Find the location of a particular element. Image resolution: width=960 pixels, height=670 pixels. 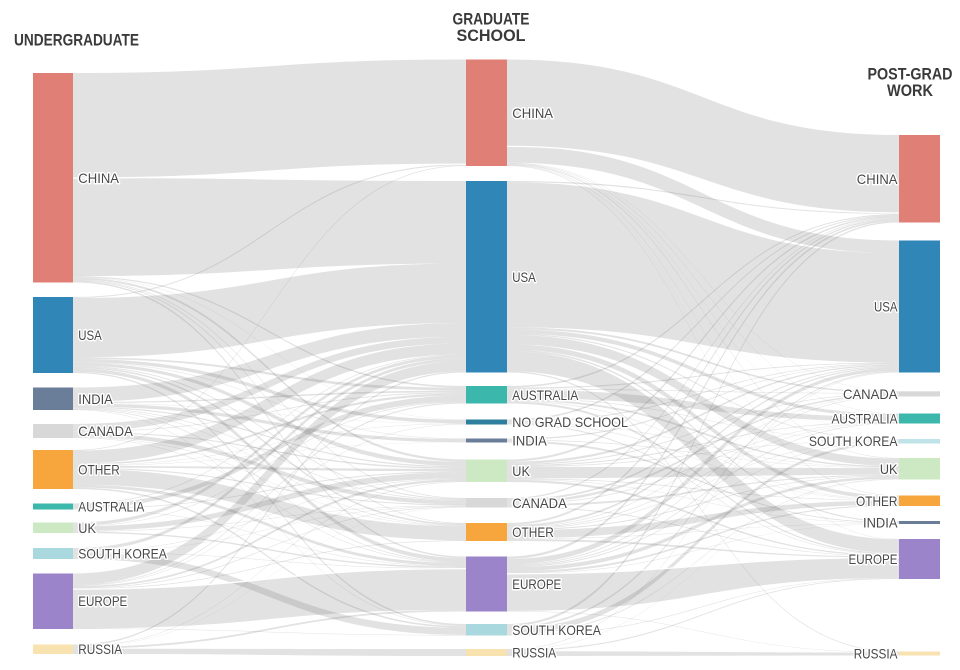

svg-text: UNDERGRADUATE is located at coordinates (76, 41).